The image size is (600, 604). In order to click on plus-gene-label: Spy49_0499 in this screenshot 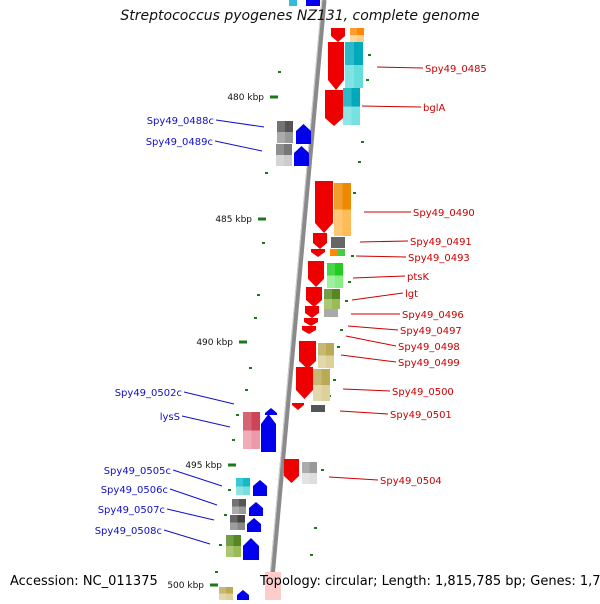, I will do `click(429, 363)`.